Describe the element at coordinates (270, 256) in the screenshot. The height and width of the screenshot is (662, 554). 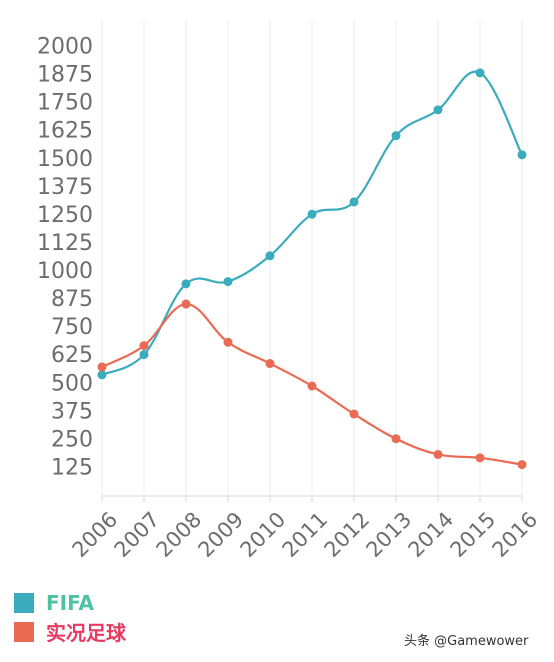
I see `data-point-fifa-2010` at that location.